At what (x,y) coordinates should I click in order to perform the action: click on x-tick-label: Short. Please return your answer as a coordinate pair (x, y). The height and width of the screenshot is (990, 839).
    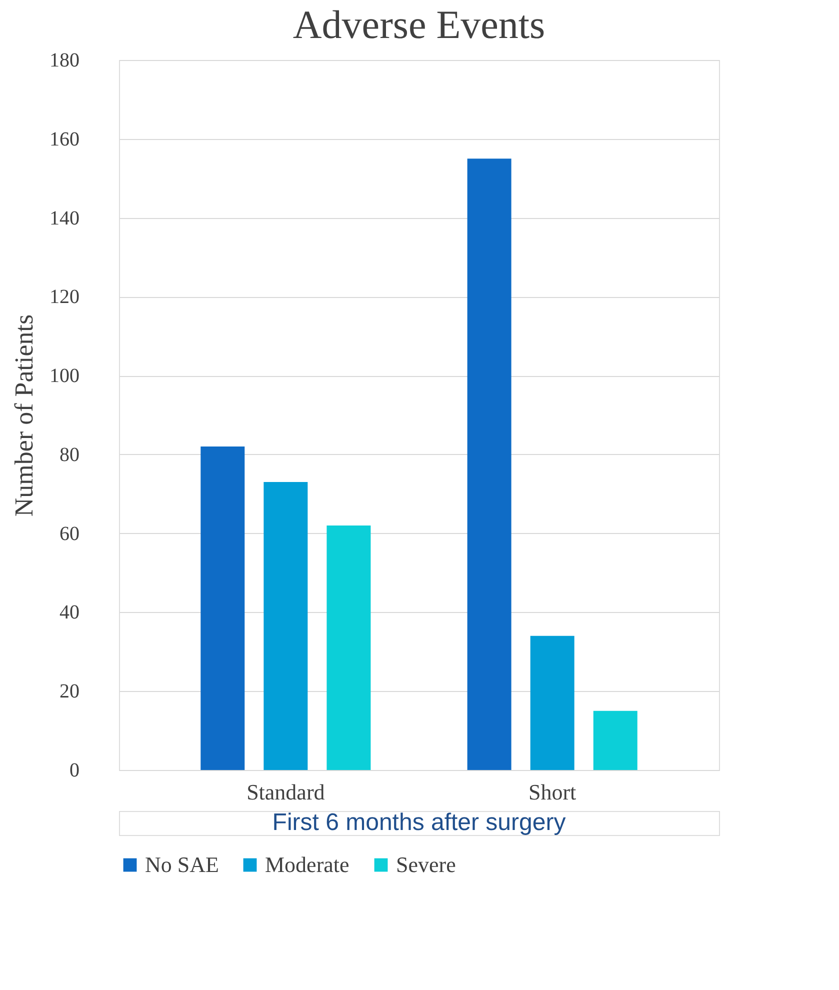
    Looking at the image, I should click on (552, 792).